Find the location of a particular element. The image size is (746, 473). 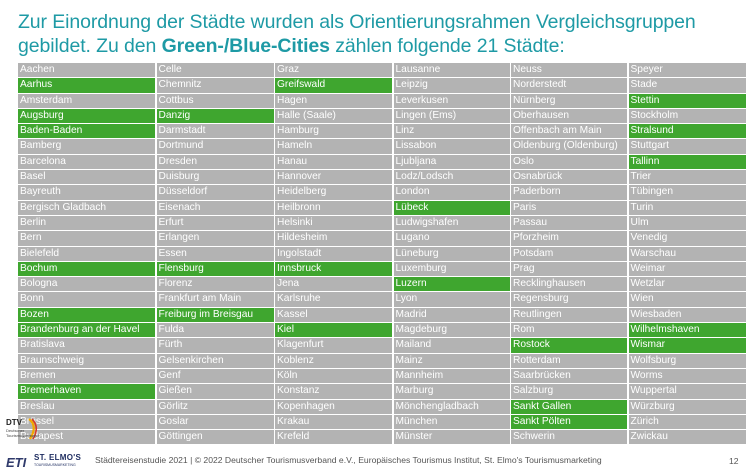

city-cell: London is located at coordinates (451, 192).